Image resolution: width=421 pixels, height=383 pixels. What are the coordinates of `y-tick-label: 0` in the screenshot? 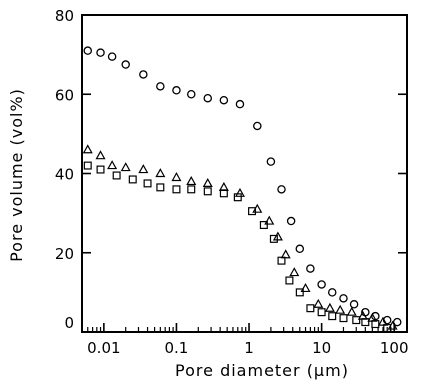 It's located at (69, 323).